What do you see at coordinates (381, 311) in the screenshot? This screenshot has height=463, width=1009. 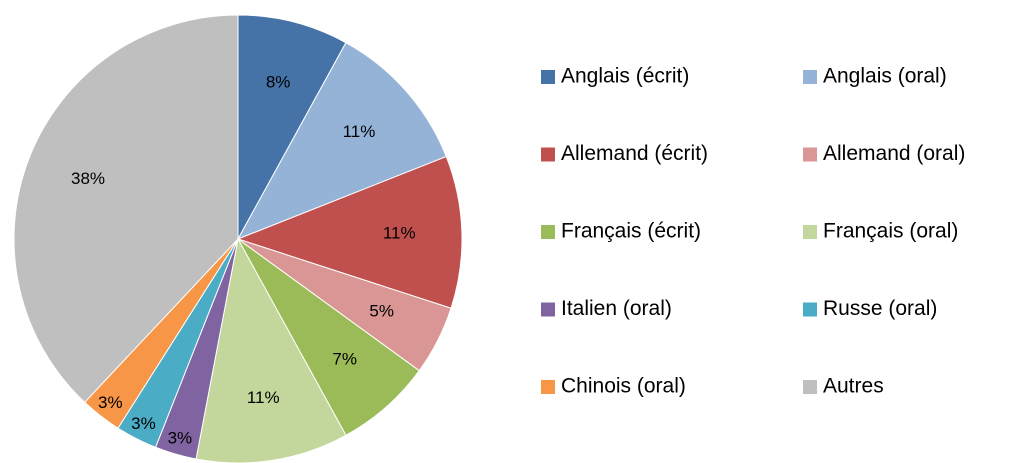 I see `data-label: 5%` at bounding box center [381, 311].